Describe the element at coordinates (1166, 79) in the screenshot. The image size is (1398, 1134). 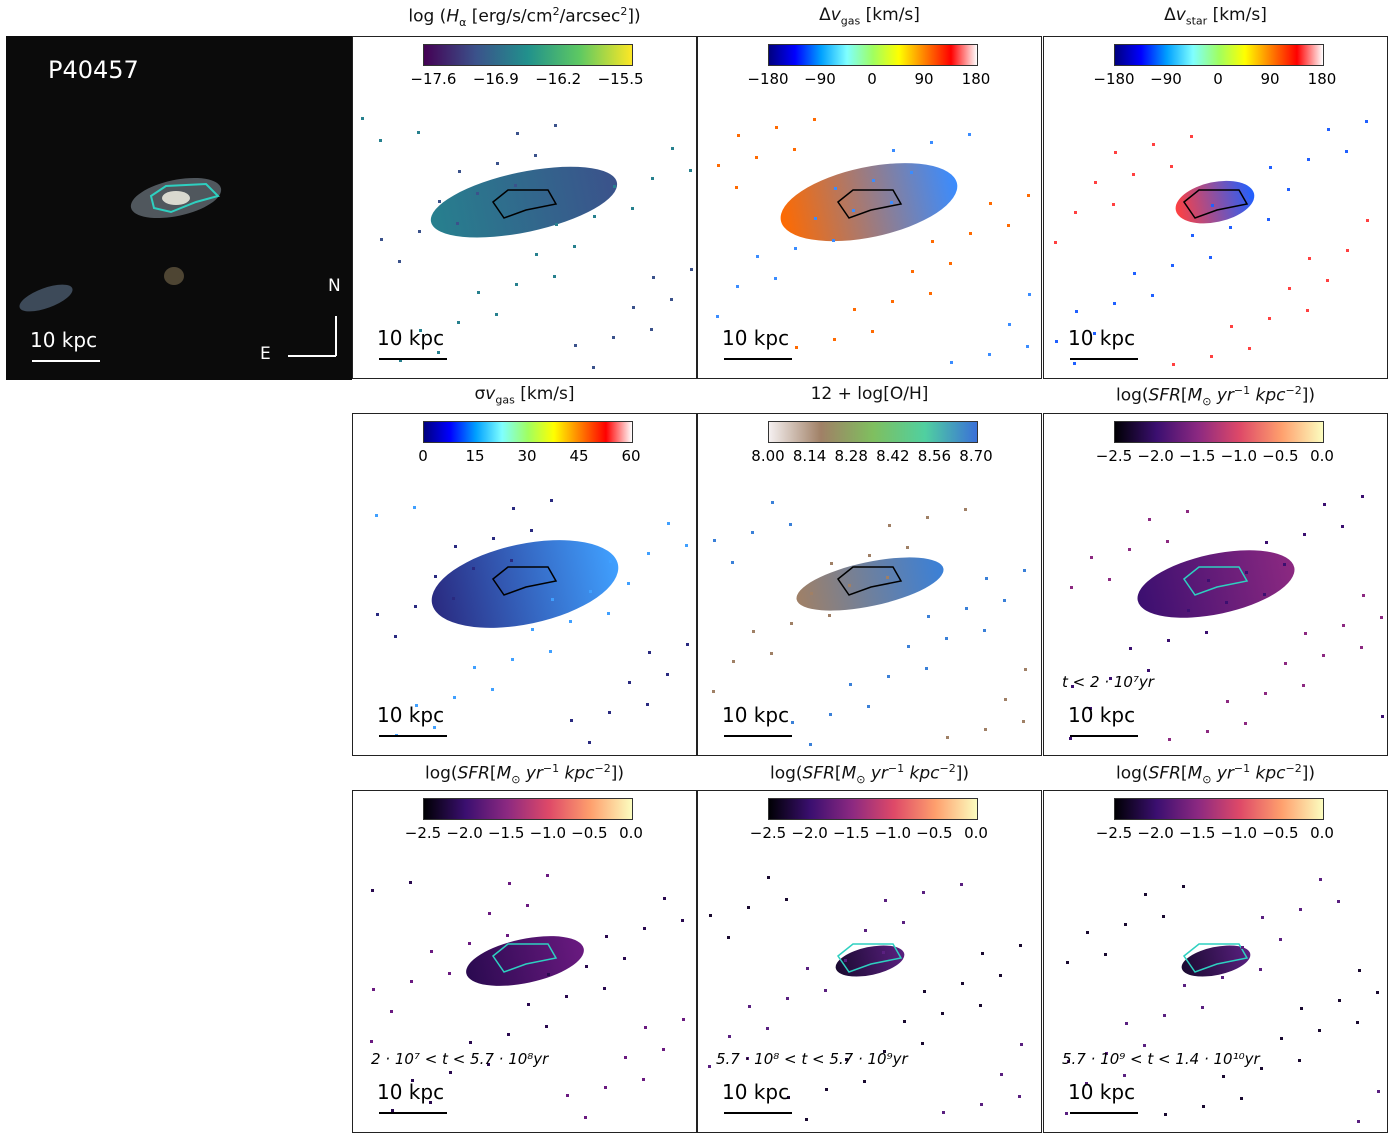
I see `colorbar-tick: −90` at that location.